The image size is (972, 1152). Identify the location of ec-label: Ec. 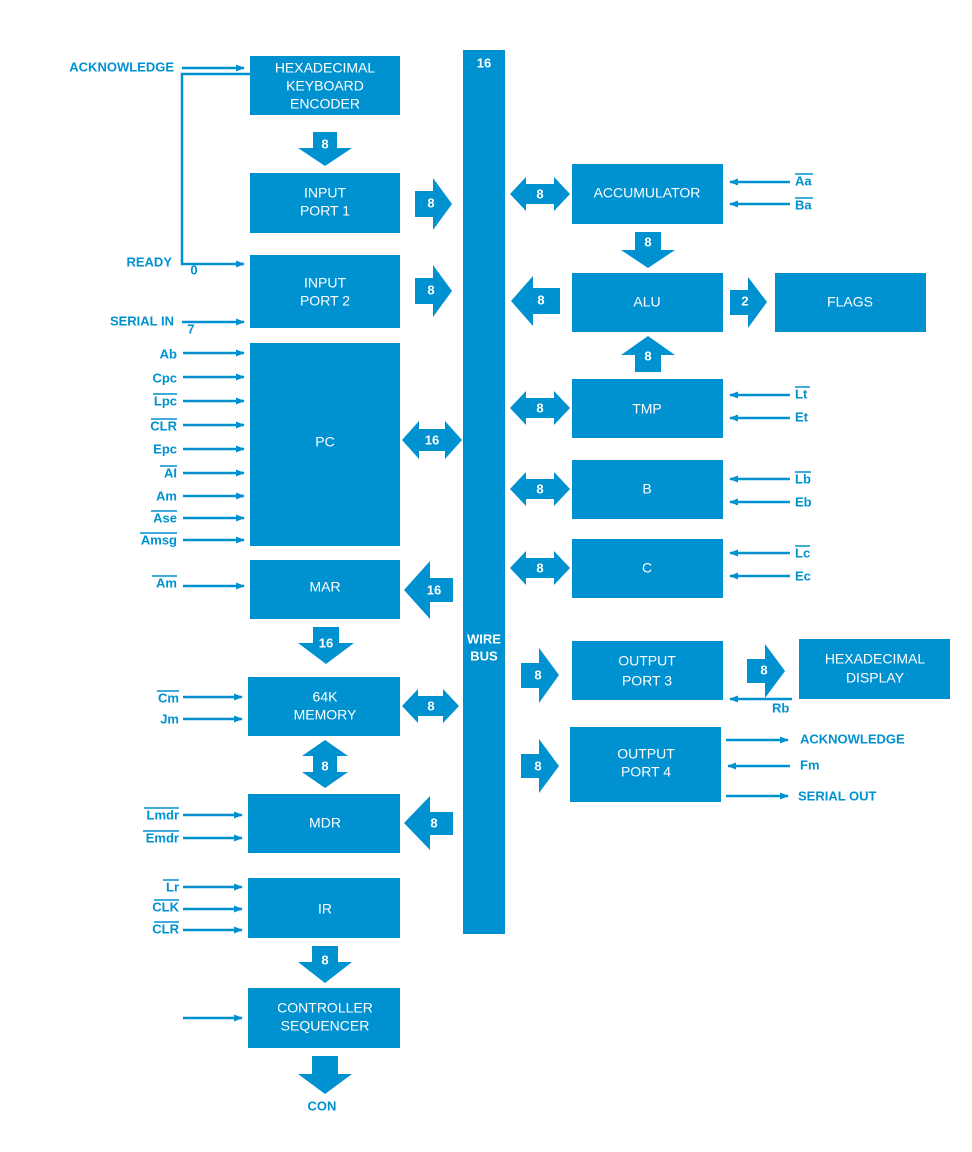
(803, 575).